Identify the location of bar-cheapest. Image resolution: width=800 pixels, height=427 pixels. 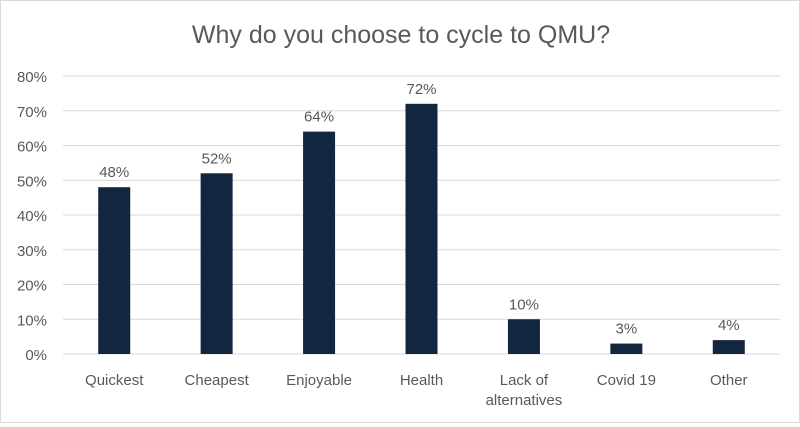
(216, 263).